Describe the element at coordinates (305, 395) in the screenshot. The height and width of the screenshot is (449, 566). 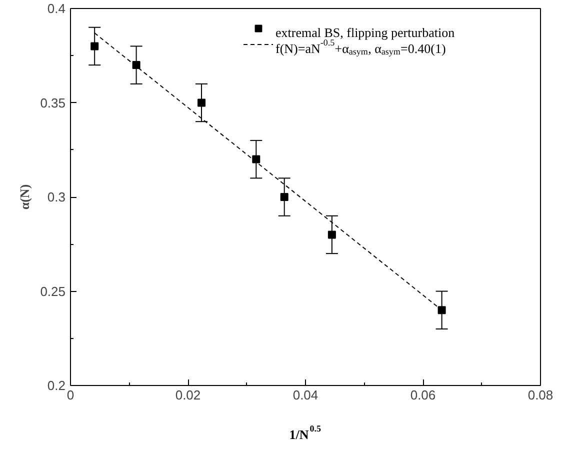
I see `x-tick-label: 0.04` at that location.